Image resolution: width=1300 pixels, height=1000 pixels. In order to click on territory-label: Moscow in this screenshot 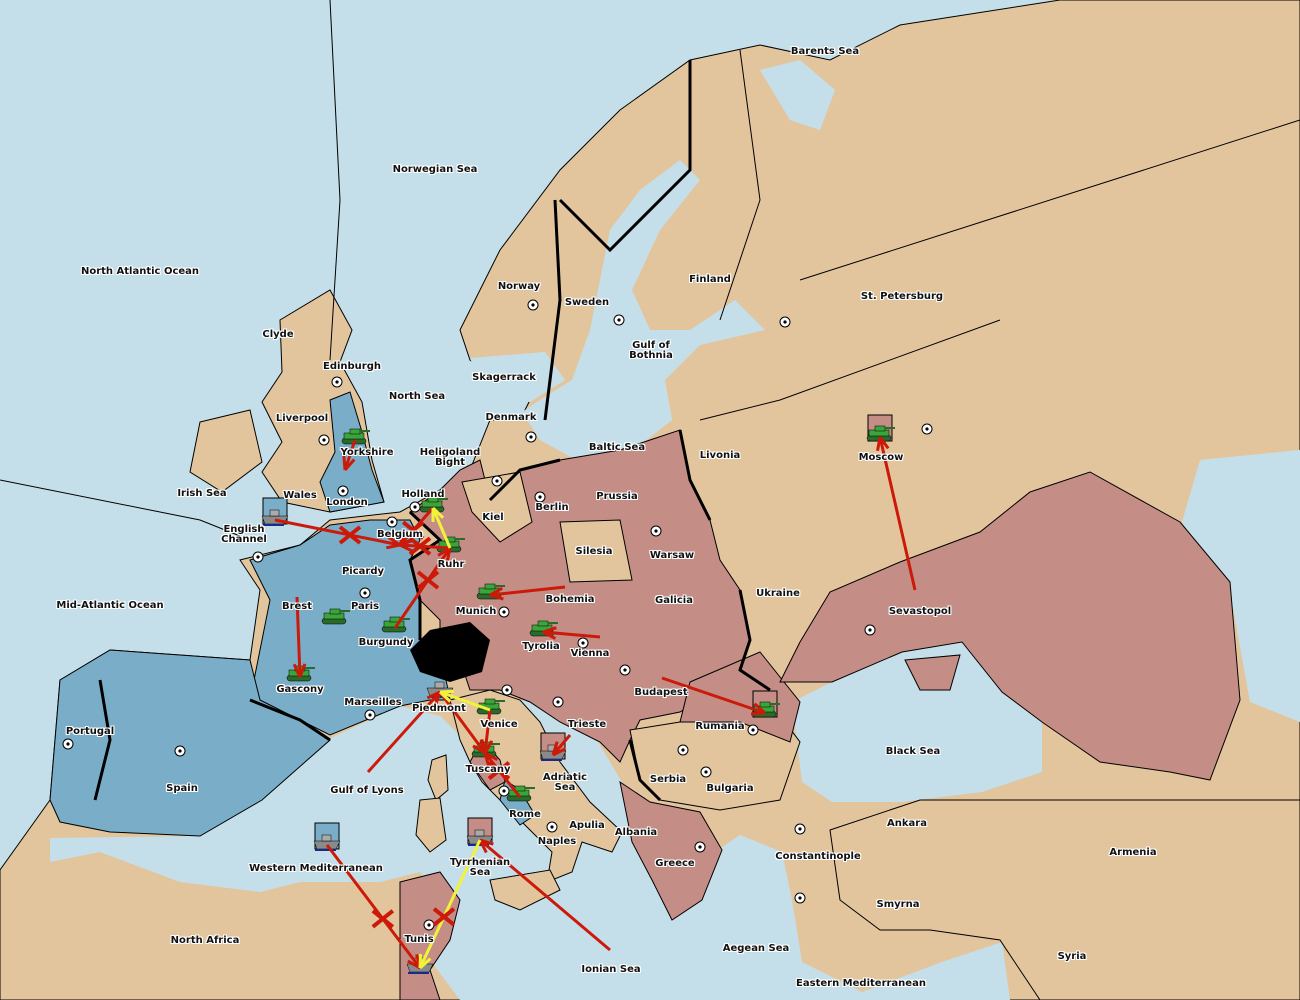, I will do `click(881, 457)`.